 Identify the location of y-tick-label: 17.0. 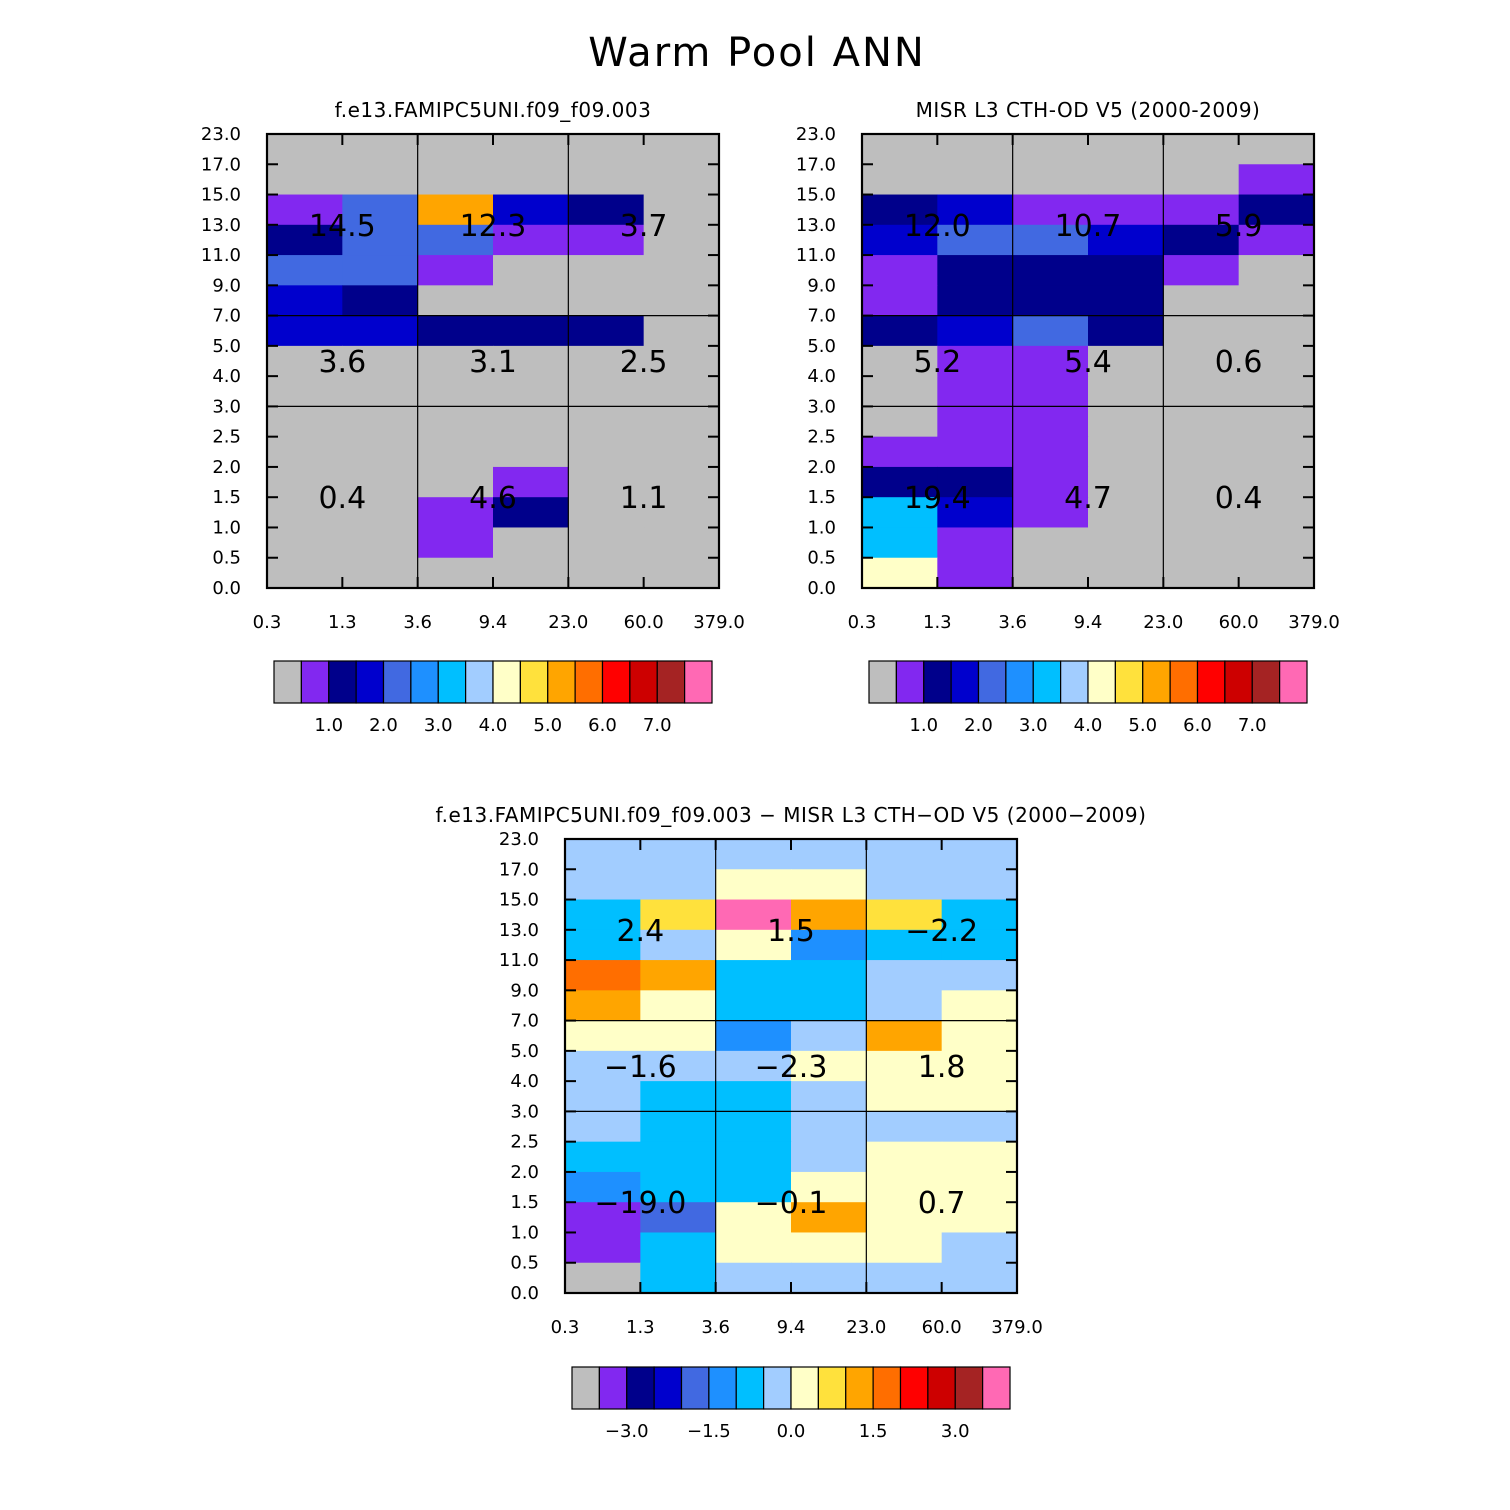
(519, 869).